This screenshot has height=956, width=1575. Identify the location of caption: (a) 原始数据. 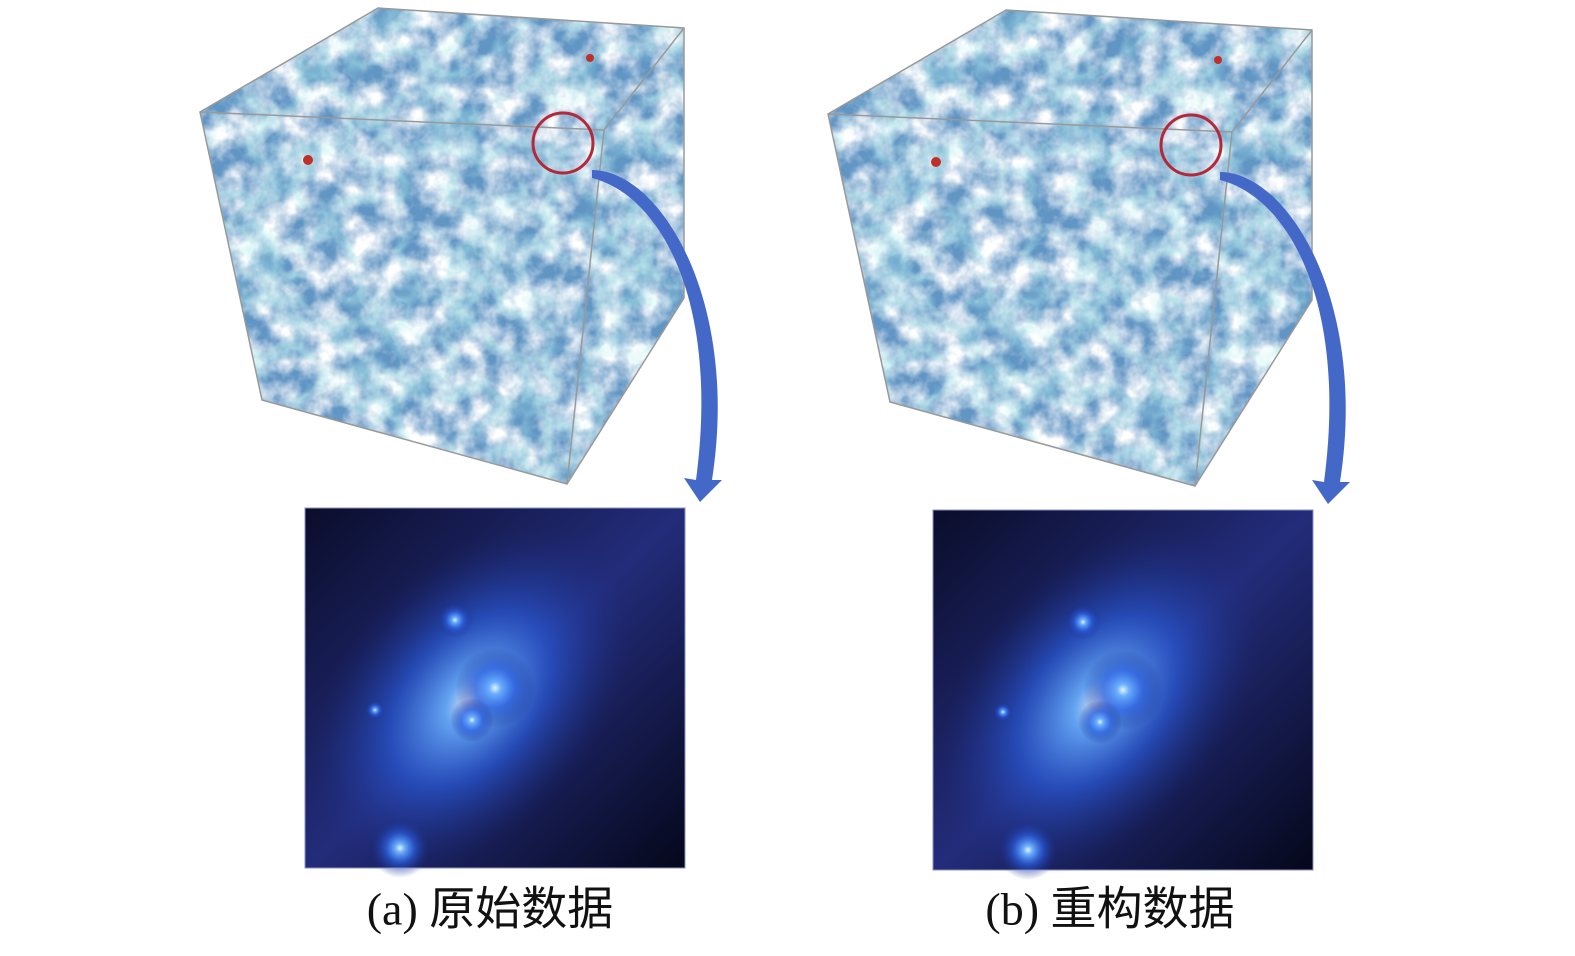
(490, 909).